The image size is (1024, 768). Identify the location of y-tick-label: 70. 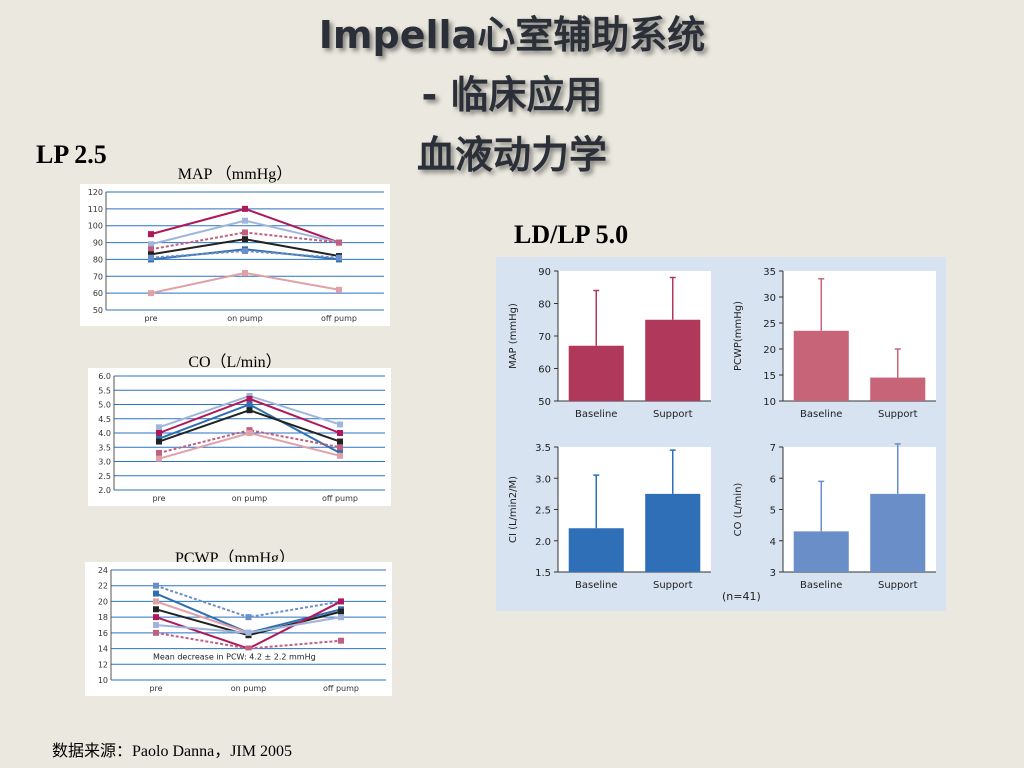
(544, 337).